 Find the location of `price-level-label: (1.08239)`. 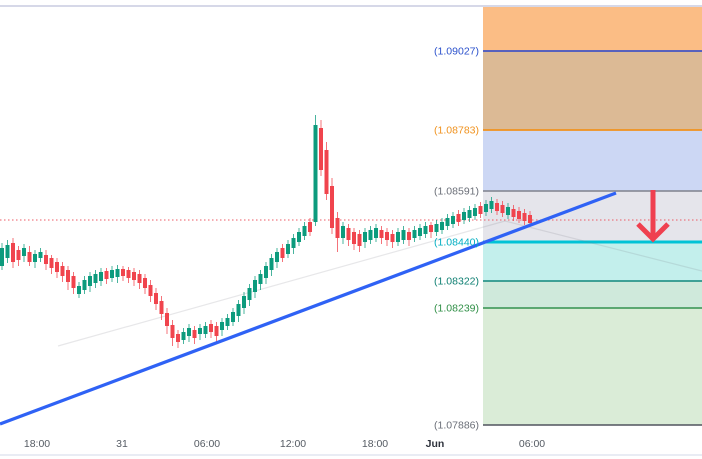

price-level-label: (1.08239) is located at coordinates (456, 309).